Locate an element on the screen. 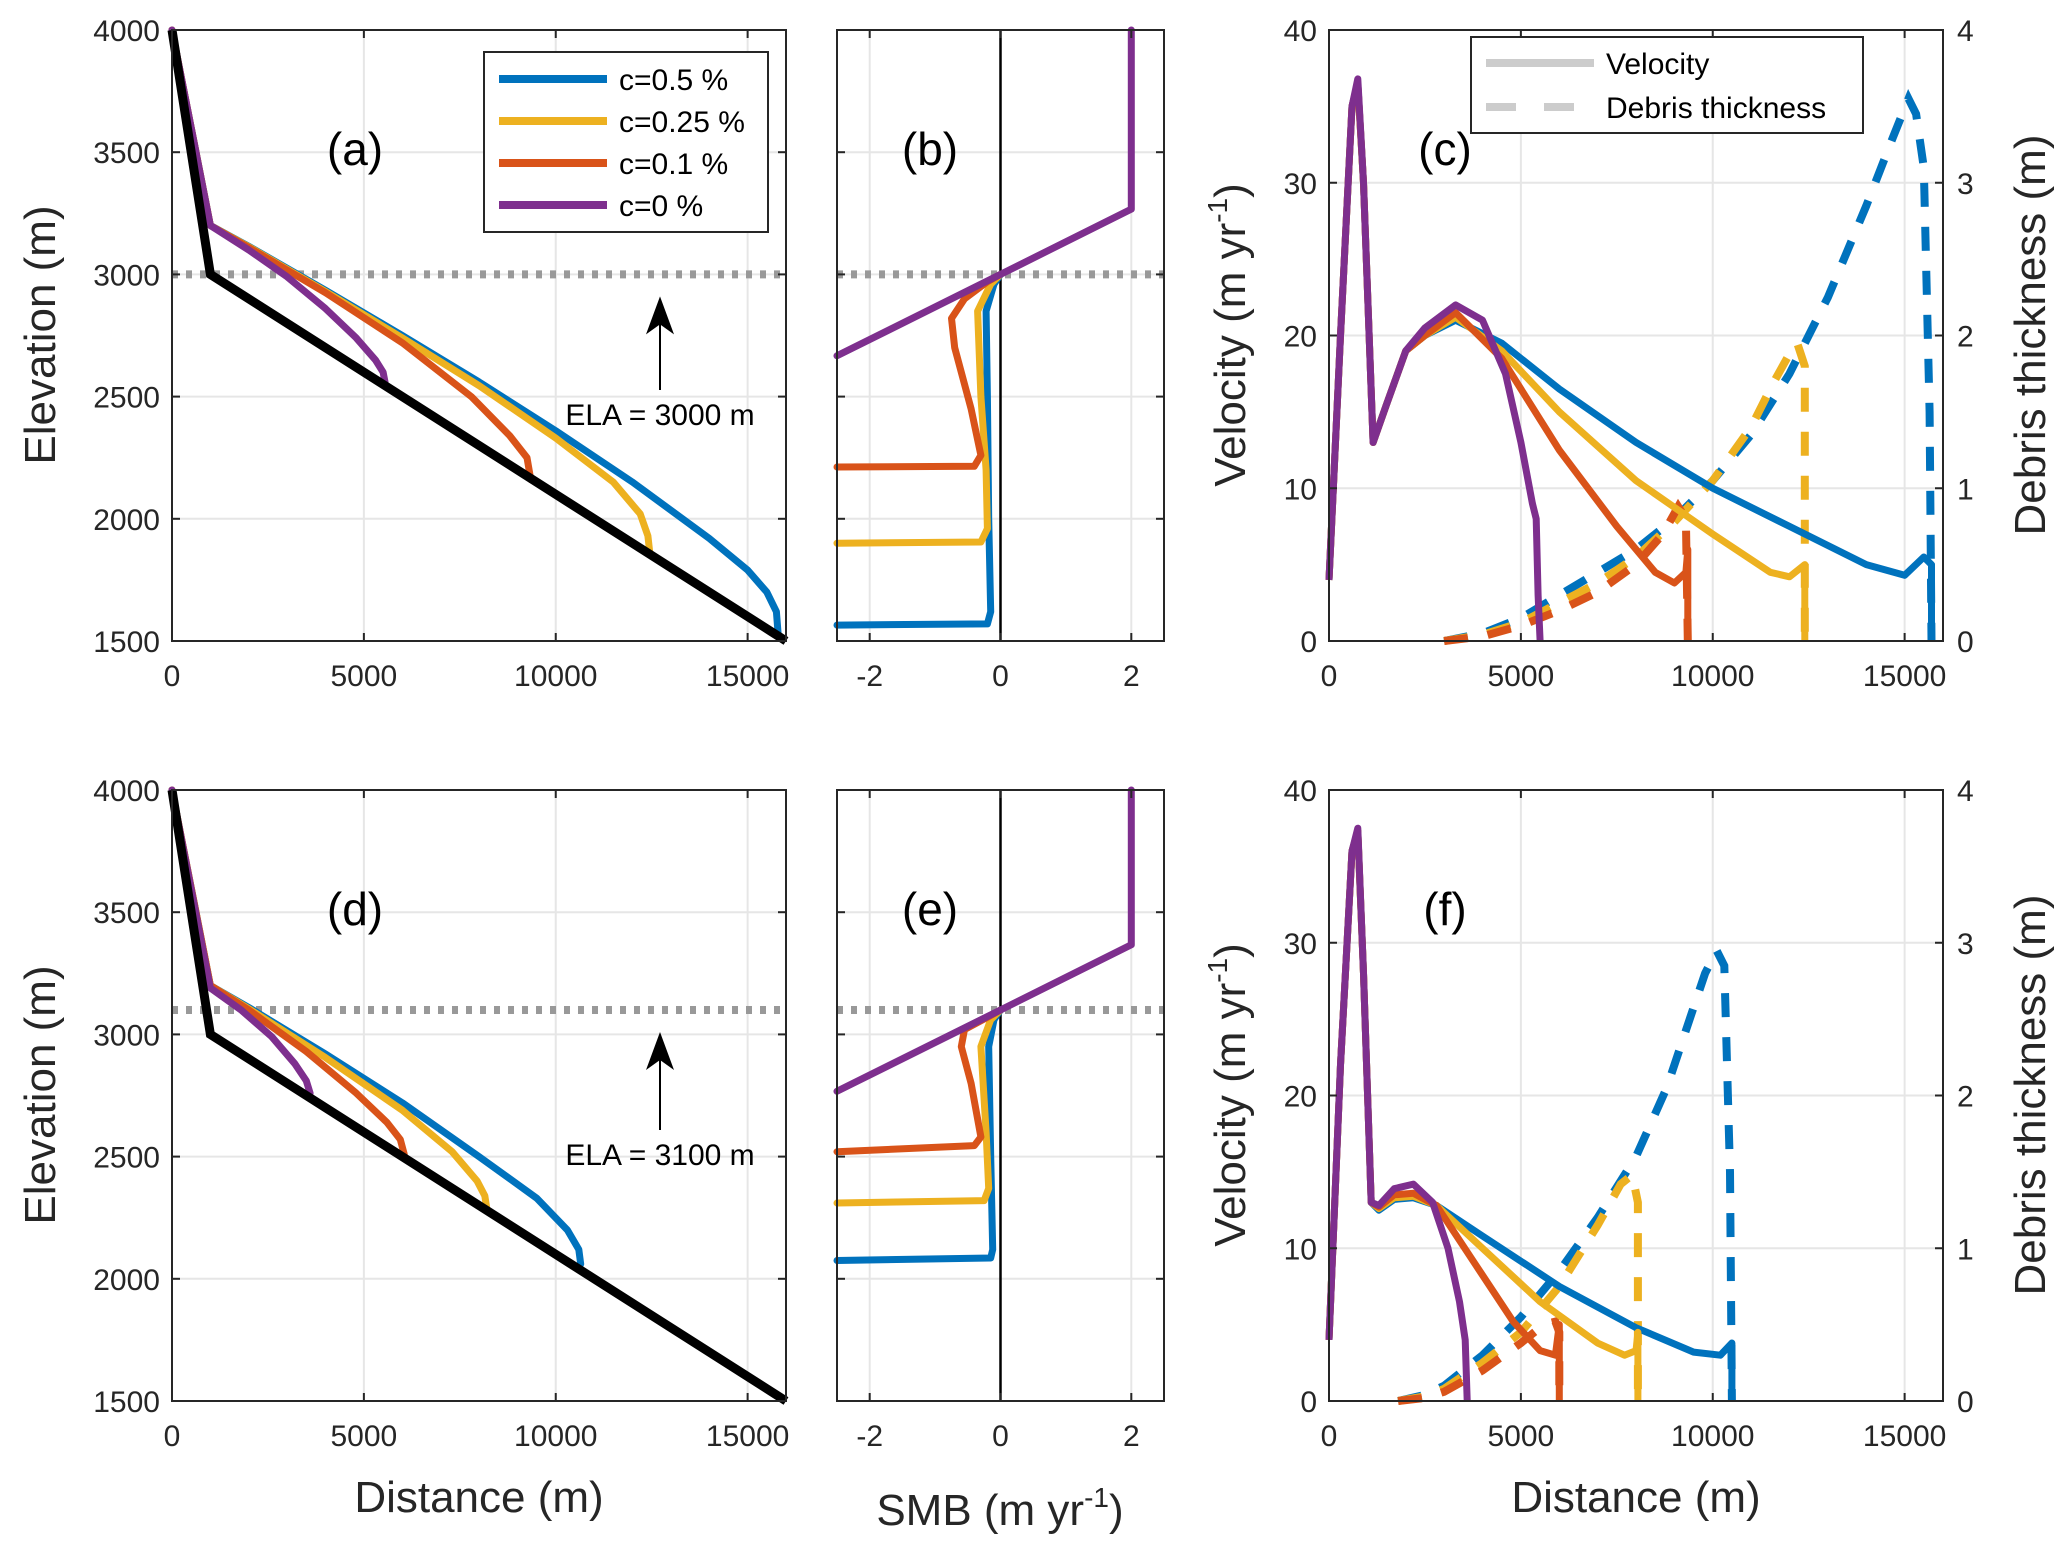  legend-label: Debris thickness is located at coordinates (1716, 108).